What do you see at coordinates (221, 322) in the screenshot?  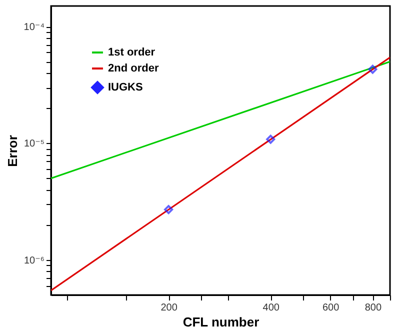 I see `x-axis-title: CFL number` at bounding box center [221, 322].